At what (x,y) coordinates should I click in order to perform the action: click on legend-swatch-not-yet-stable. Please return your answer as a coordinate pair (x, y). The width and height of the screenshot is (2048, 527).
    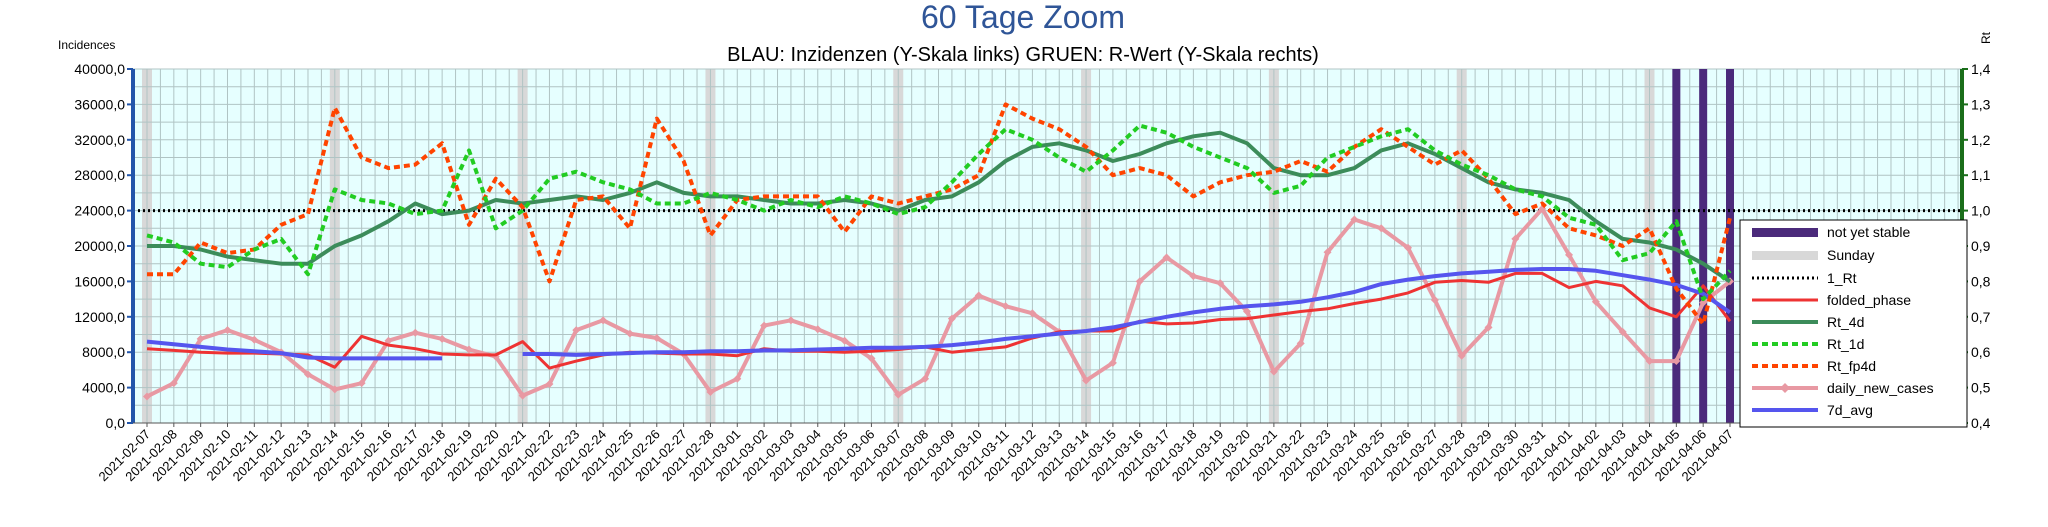
    Looking at the image, I should click on (1785, 232).